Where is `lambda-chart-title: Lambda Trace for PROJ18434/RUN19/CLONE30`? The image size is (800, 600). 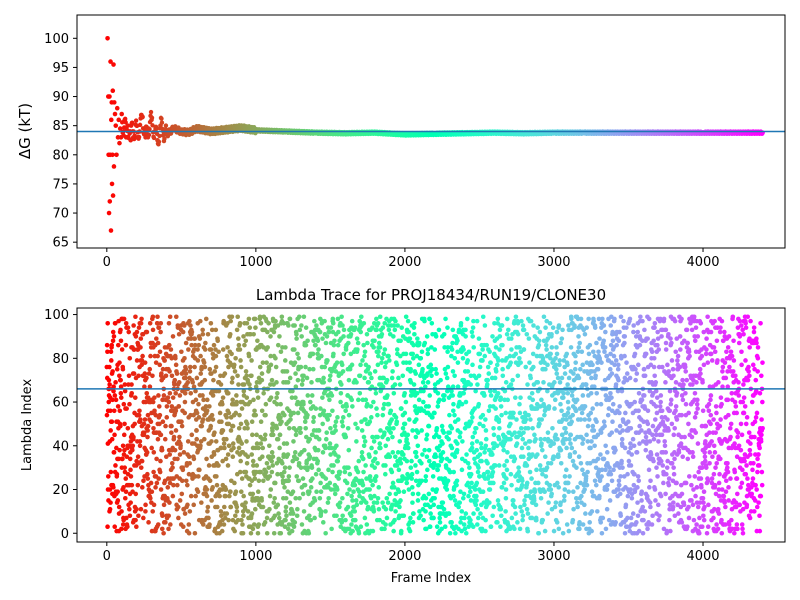
lambda-chart-title: Lambda Trace for PROJ18434/RUN19/CLONE30 is located at coordinates (431, 295).